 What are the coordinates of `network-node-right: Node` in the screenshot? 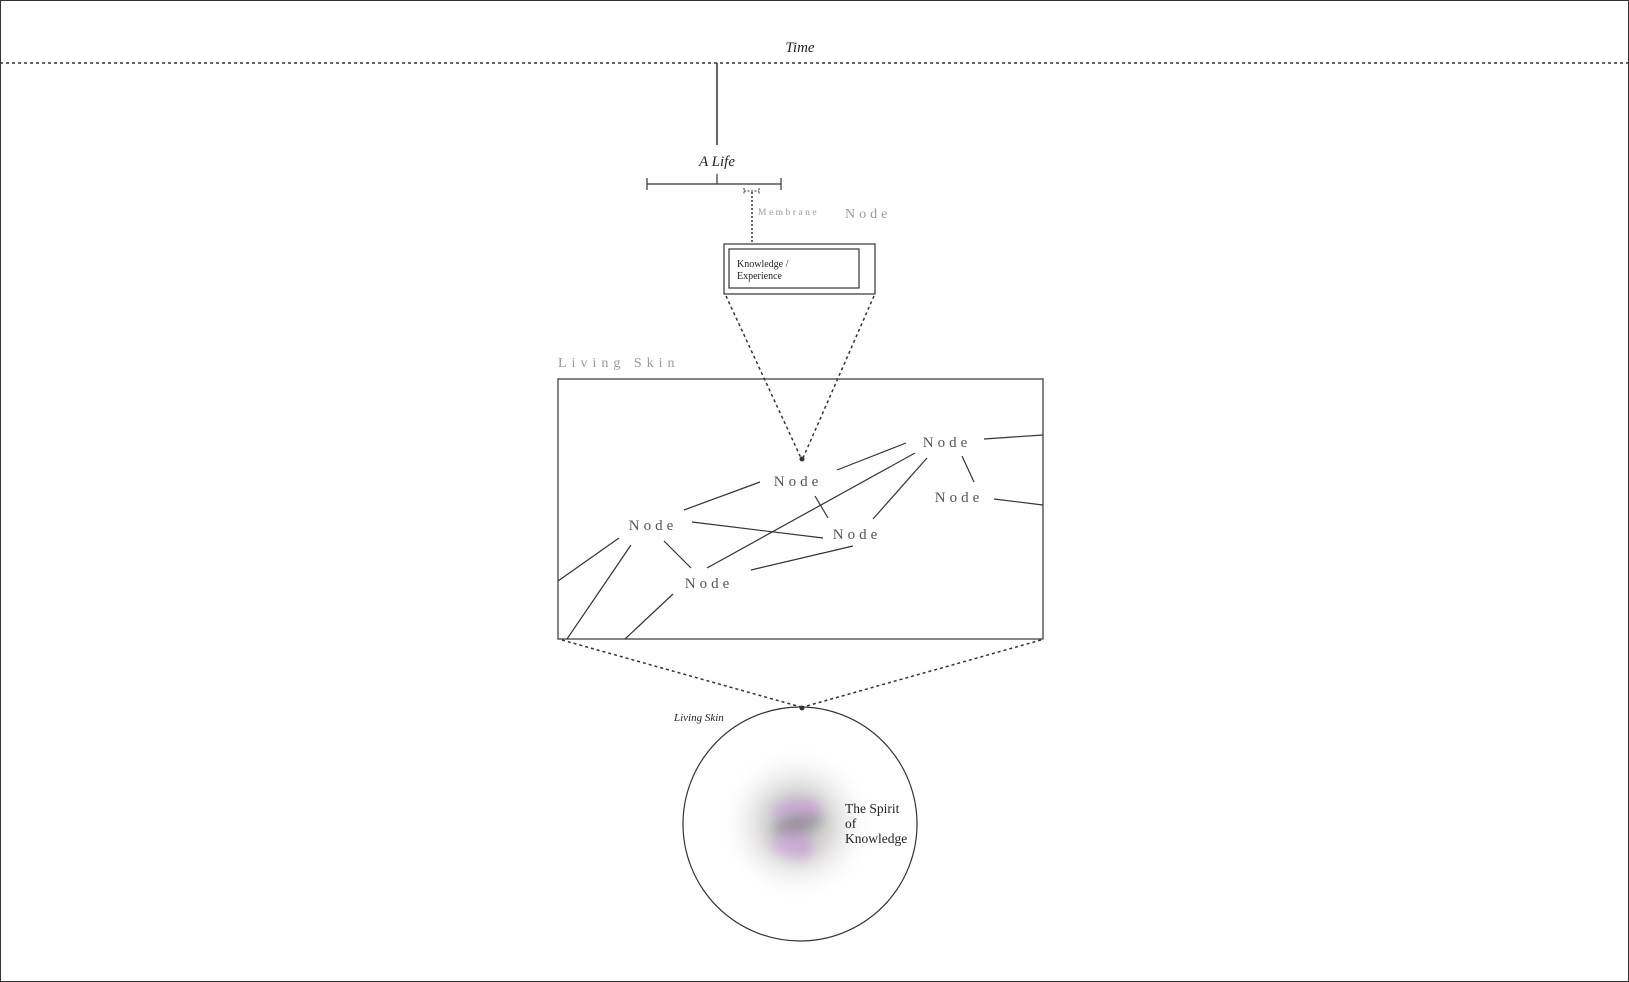 It's located at (959, 498).